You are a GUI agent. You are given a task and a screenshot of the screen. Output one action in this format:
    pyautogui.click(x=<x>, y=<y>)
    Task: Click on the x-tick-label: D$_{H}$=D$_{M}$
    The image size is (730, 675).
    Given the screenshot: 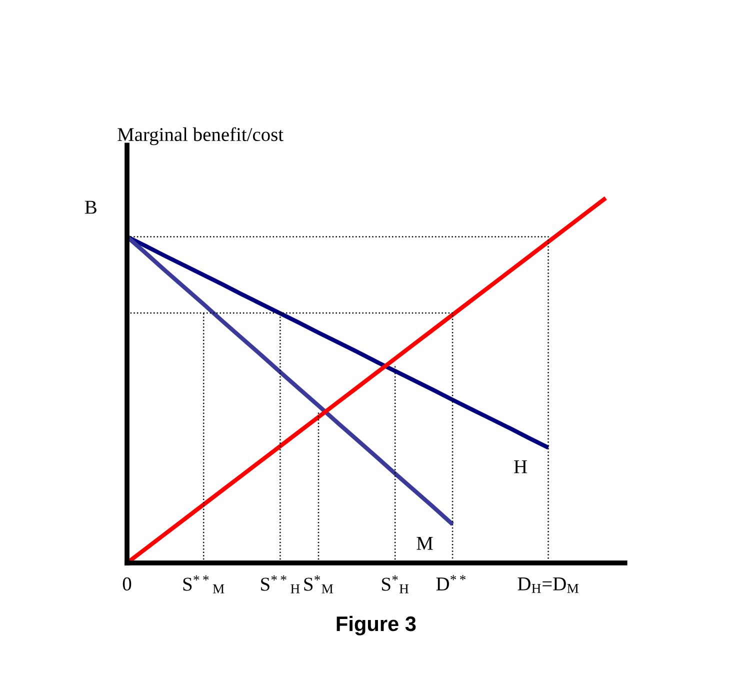 What is the action you would take?
    pyautogui.click(x=548, y=585)
    